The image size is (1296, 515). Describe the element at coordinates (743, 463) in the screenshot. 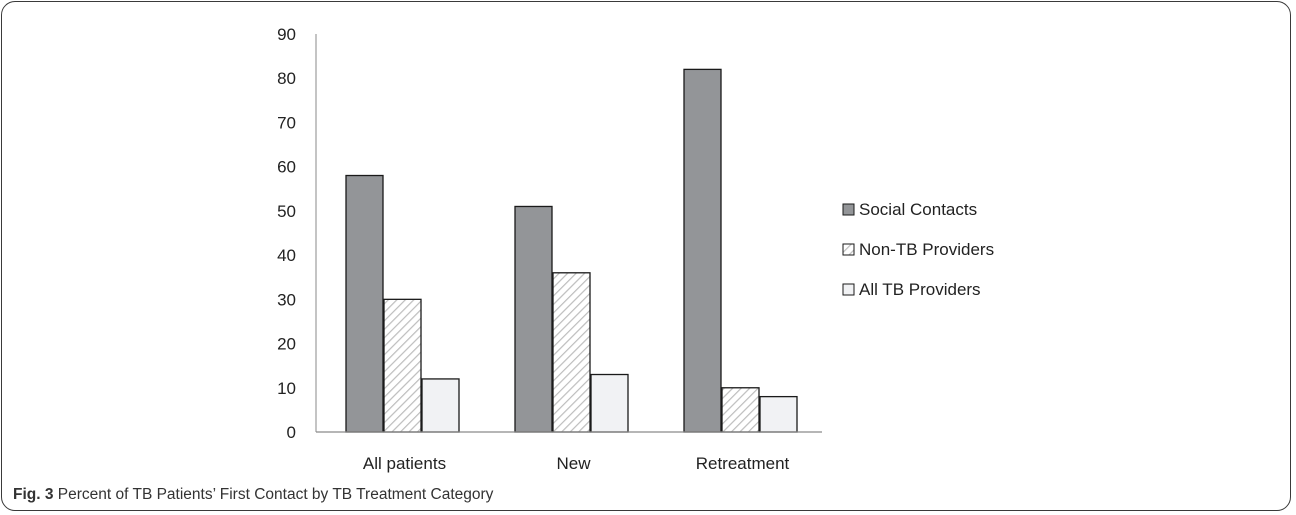

I see `x-tick-label: Retreatment` at that location.